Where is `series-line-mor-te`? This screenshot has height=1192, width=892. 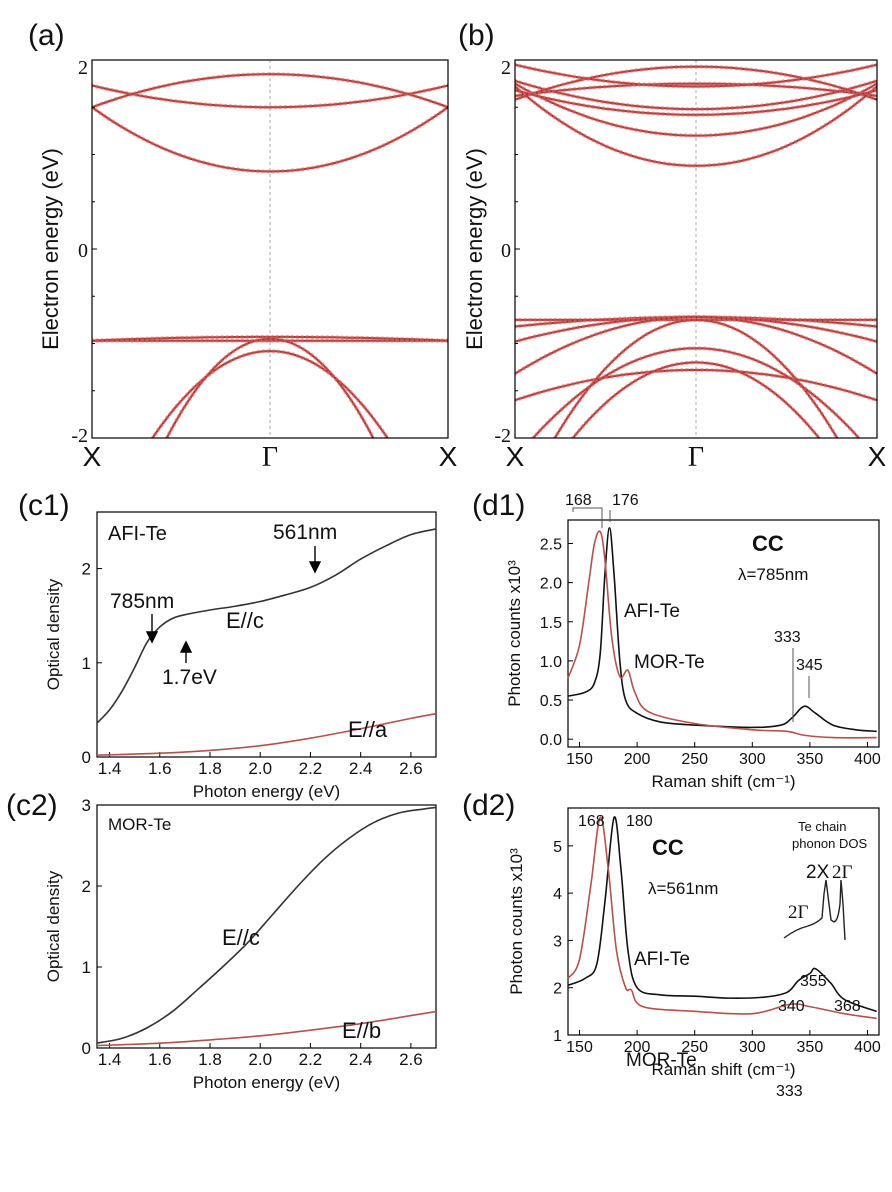 series-line-mor-te is located at coordinates (722, 918).